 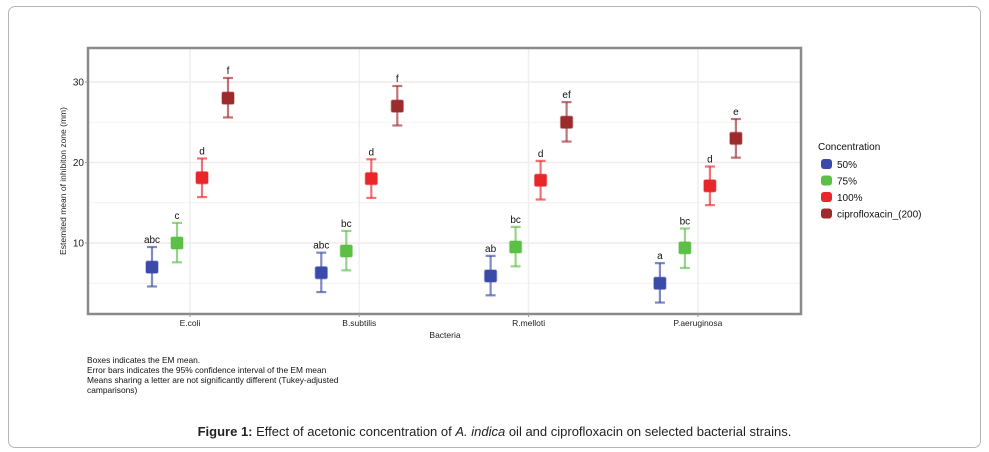 I want to click on x-tick-label: R.melloti, so click(x=528, y=323).